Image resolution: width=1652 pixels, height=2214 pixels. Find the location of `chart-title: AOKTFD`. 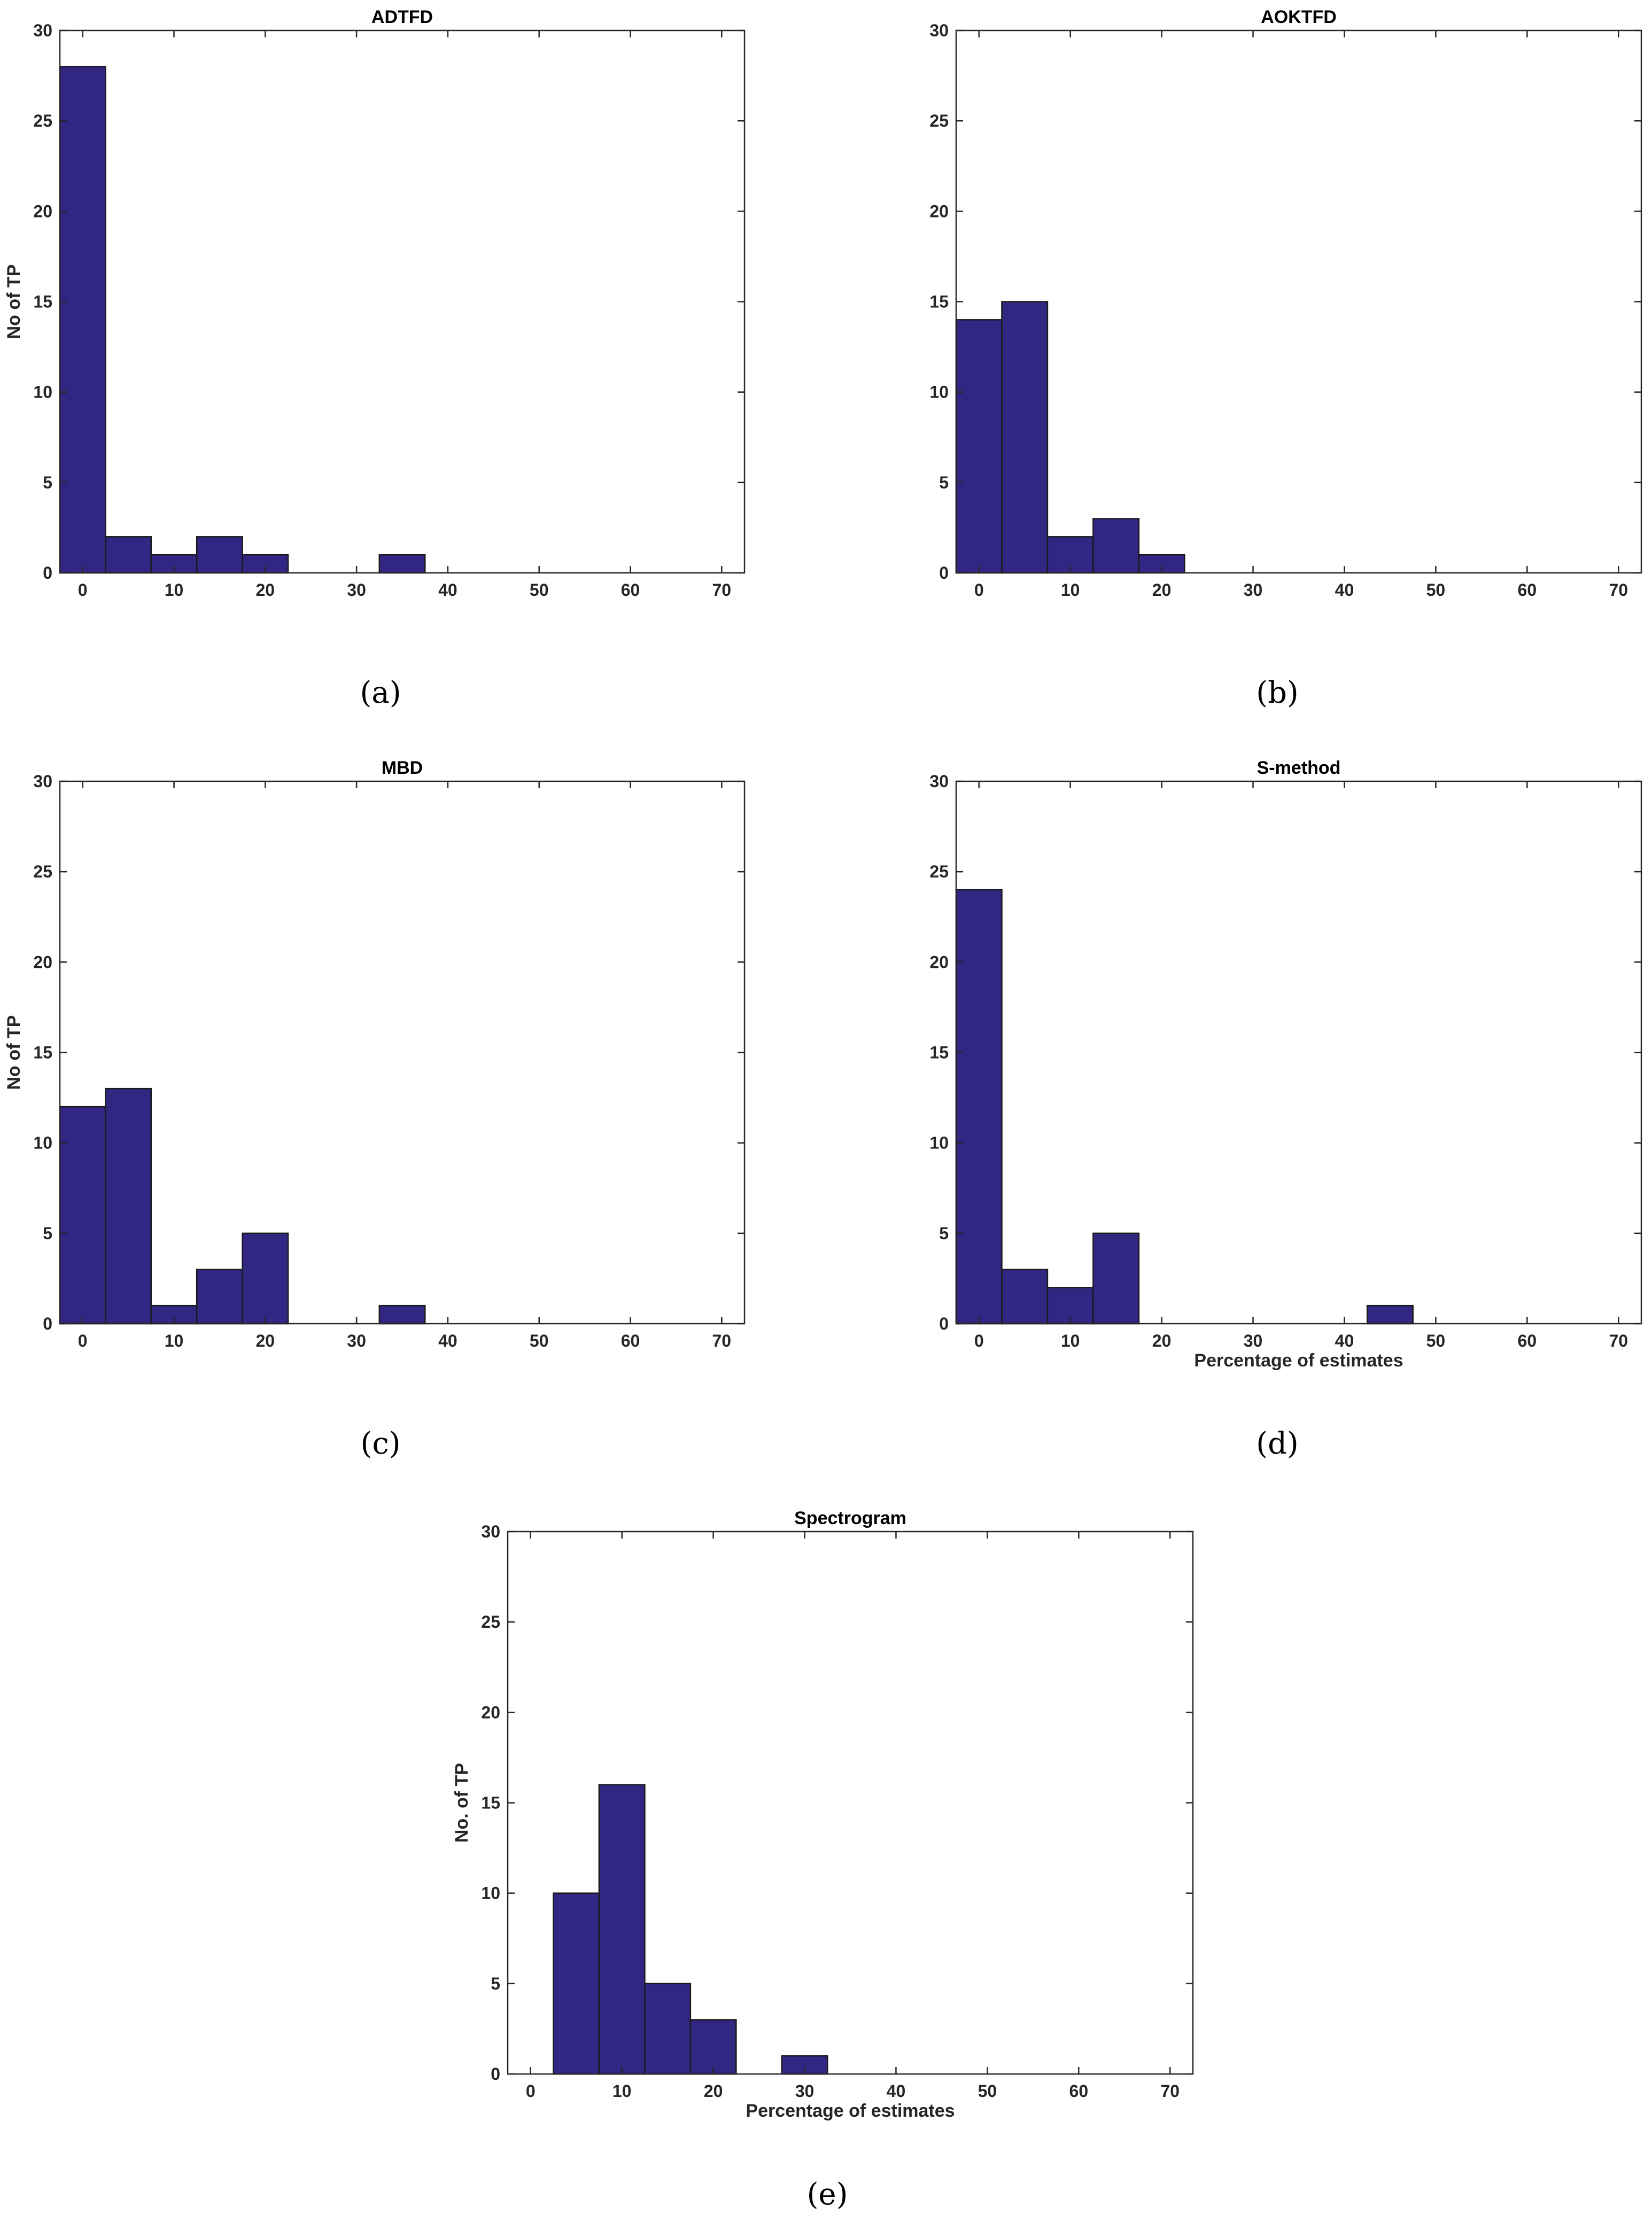

chart-title: AOKTFD is located at coordinates (1299, 17).